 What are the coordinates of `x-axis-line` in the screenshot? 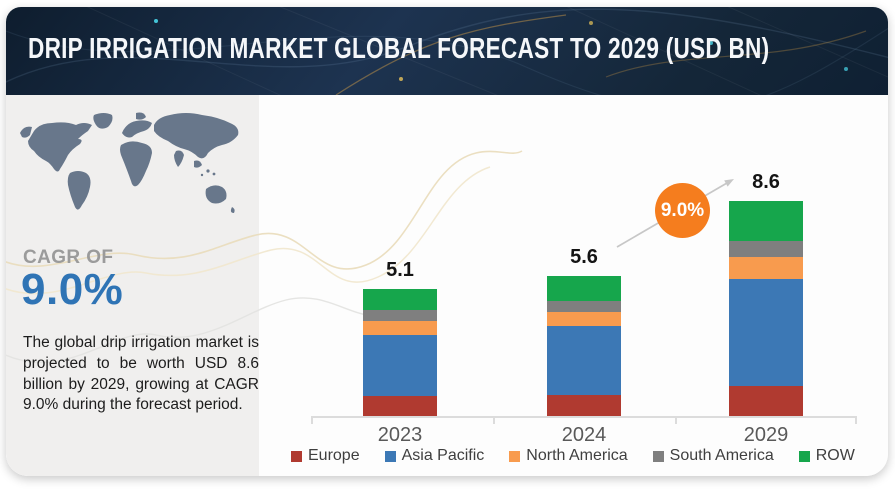 It's located at (583, 417).